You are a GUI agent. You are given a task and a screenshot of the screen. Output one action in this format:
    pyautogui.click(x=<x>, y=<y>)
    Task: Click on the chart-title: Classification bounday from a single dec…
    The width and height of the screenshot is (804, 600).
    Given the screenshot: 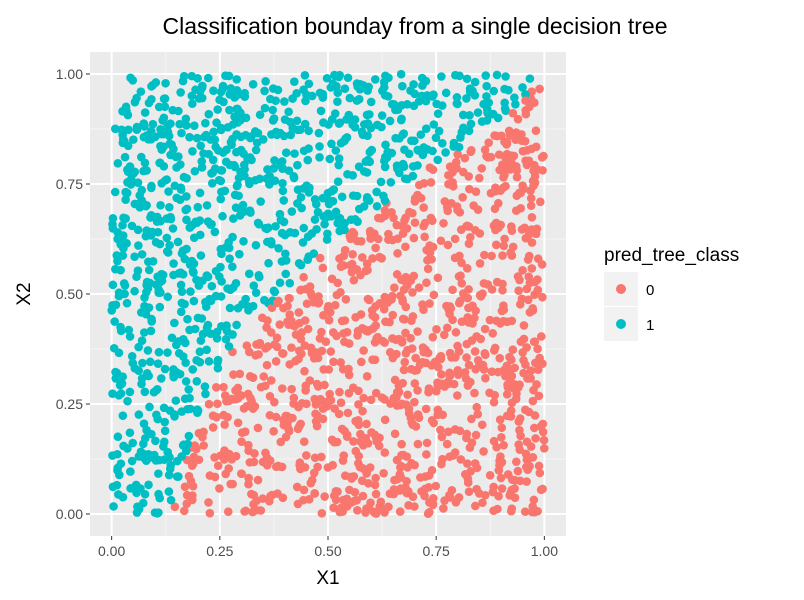 What is the action you would take?
    pyautogui.click(x=415, y=26)
    